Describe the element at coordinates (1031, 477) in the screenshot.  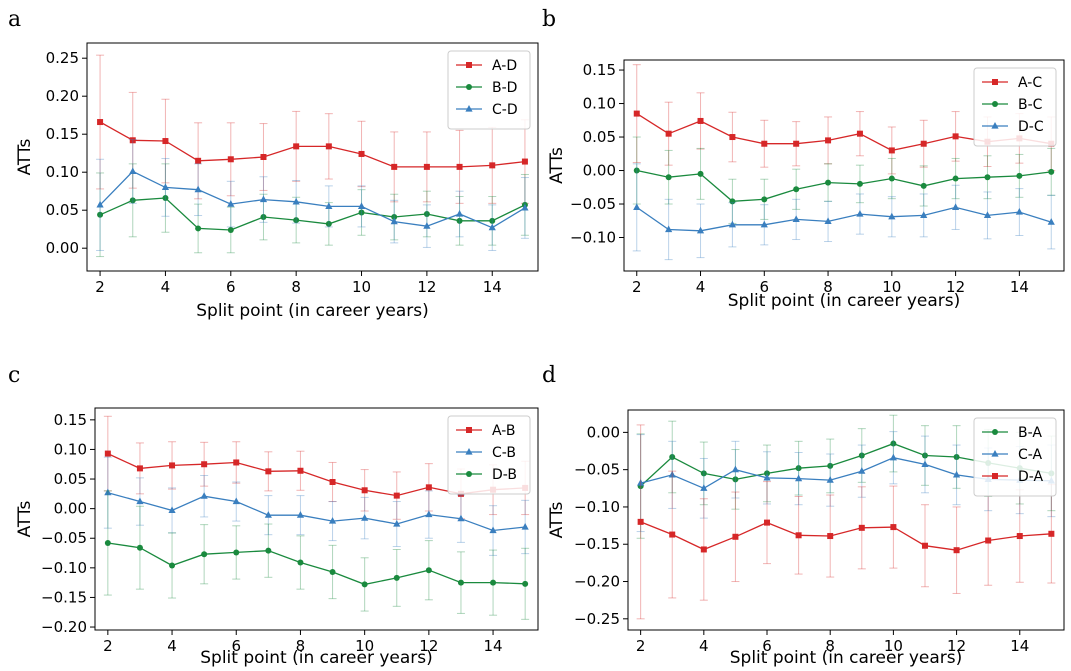
I see `legend-label: D-A` at that location.